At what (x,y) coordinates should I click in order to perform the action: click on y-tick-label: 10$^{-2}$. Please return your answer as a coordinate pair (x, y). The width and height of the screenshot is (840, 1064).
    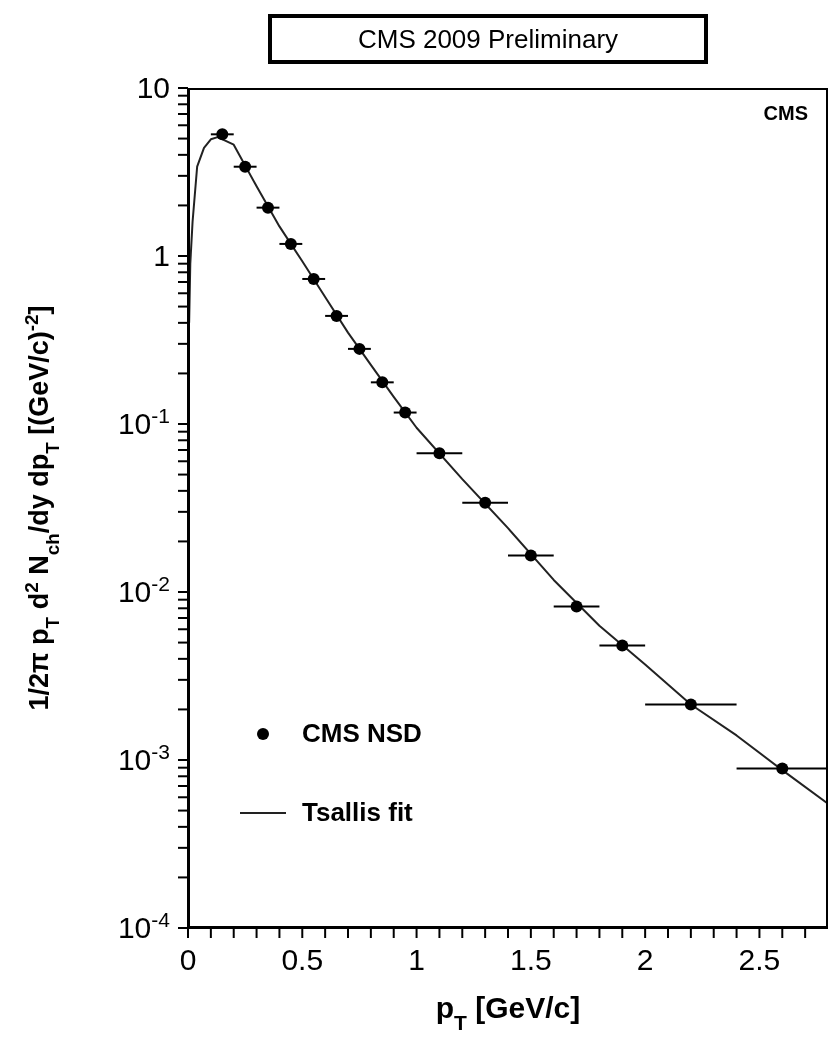
    Looking at the image, I should click on (143, 589).